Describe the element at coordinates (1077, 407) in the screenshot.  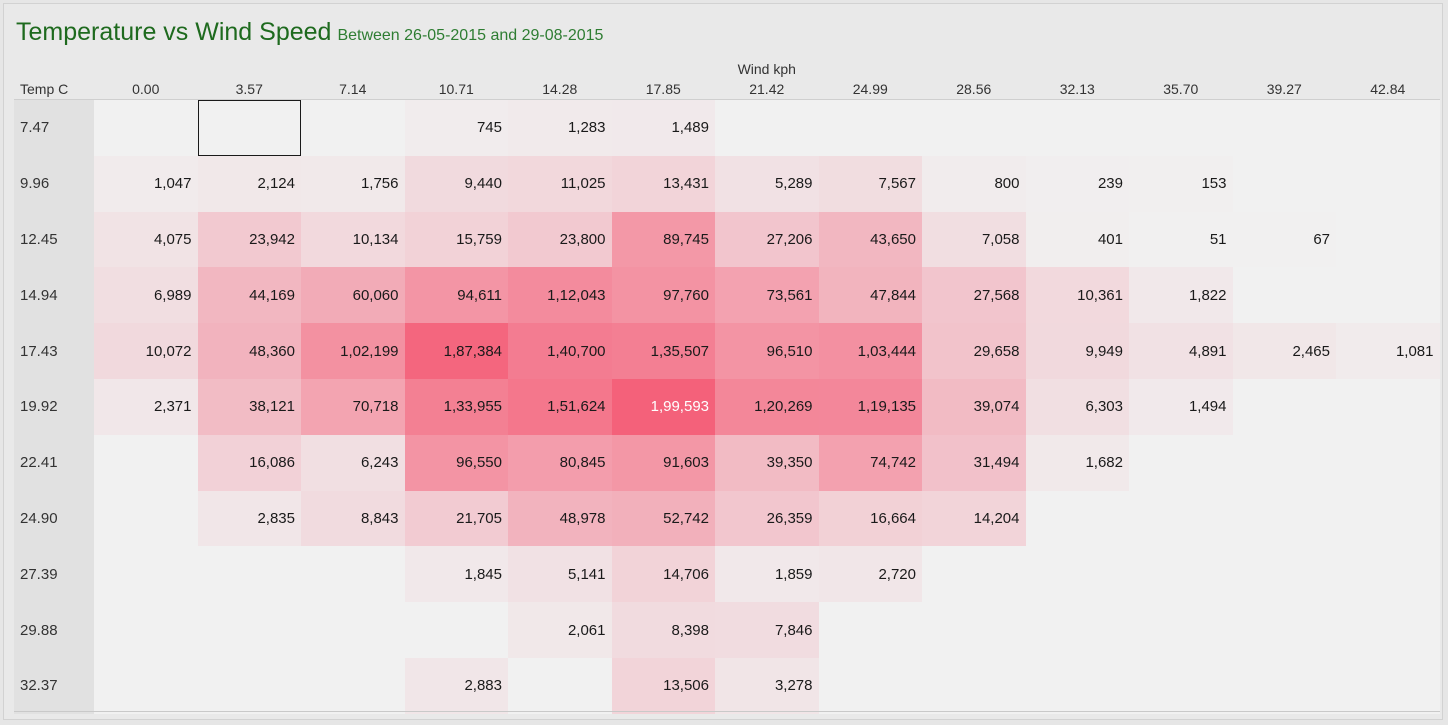
I see `heatmap-cell: 6,303` at that location.